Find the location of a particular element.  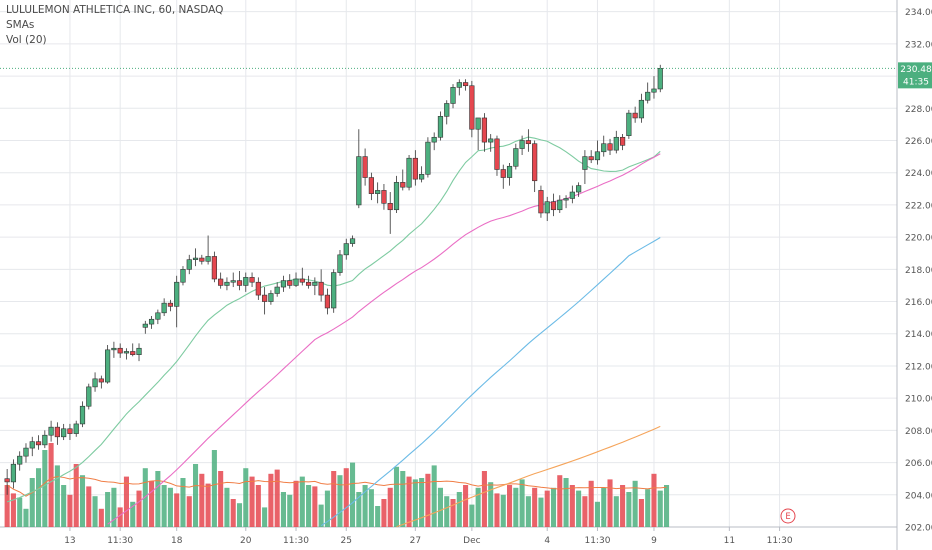

price-tick-label: 210.00 is located at coordinates (918, 400).